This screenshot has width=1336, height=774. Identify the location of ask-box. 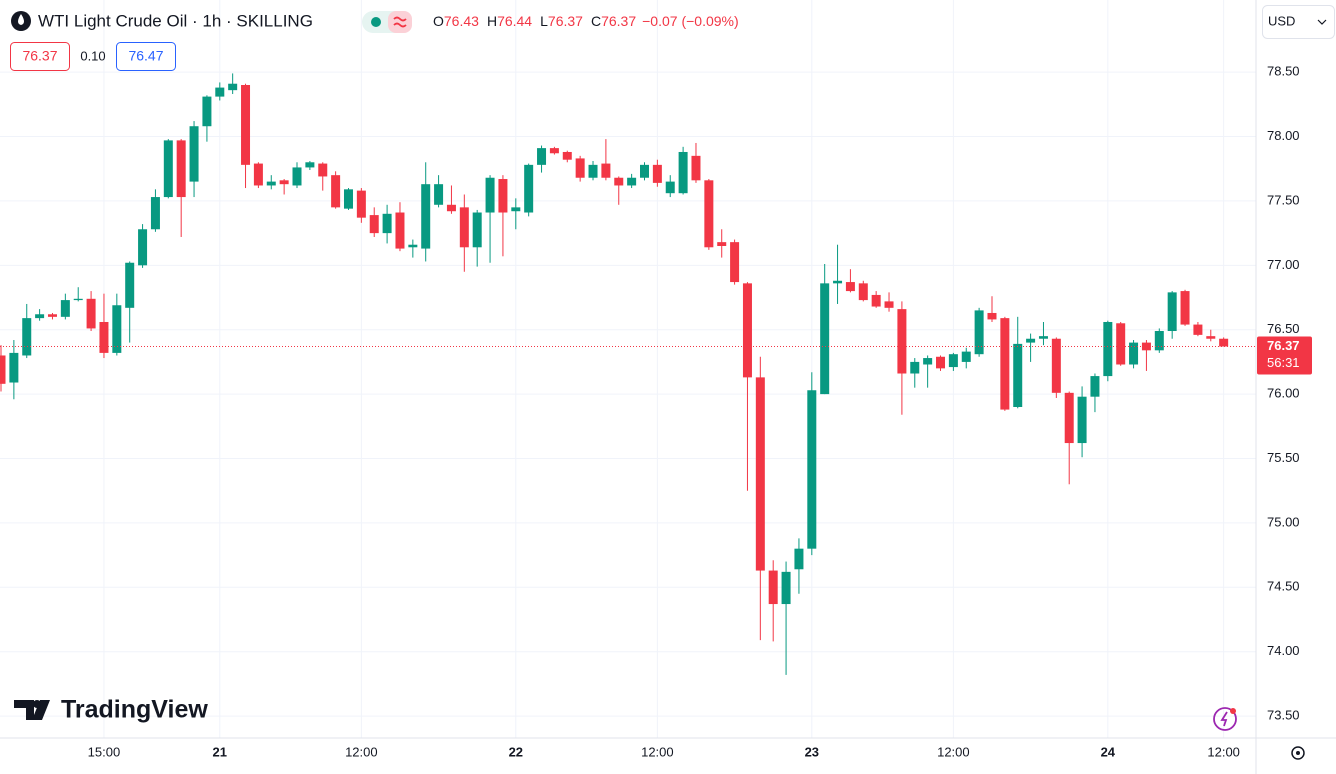
(146, 56).